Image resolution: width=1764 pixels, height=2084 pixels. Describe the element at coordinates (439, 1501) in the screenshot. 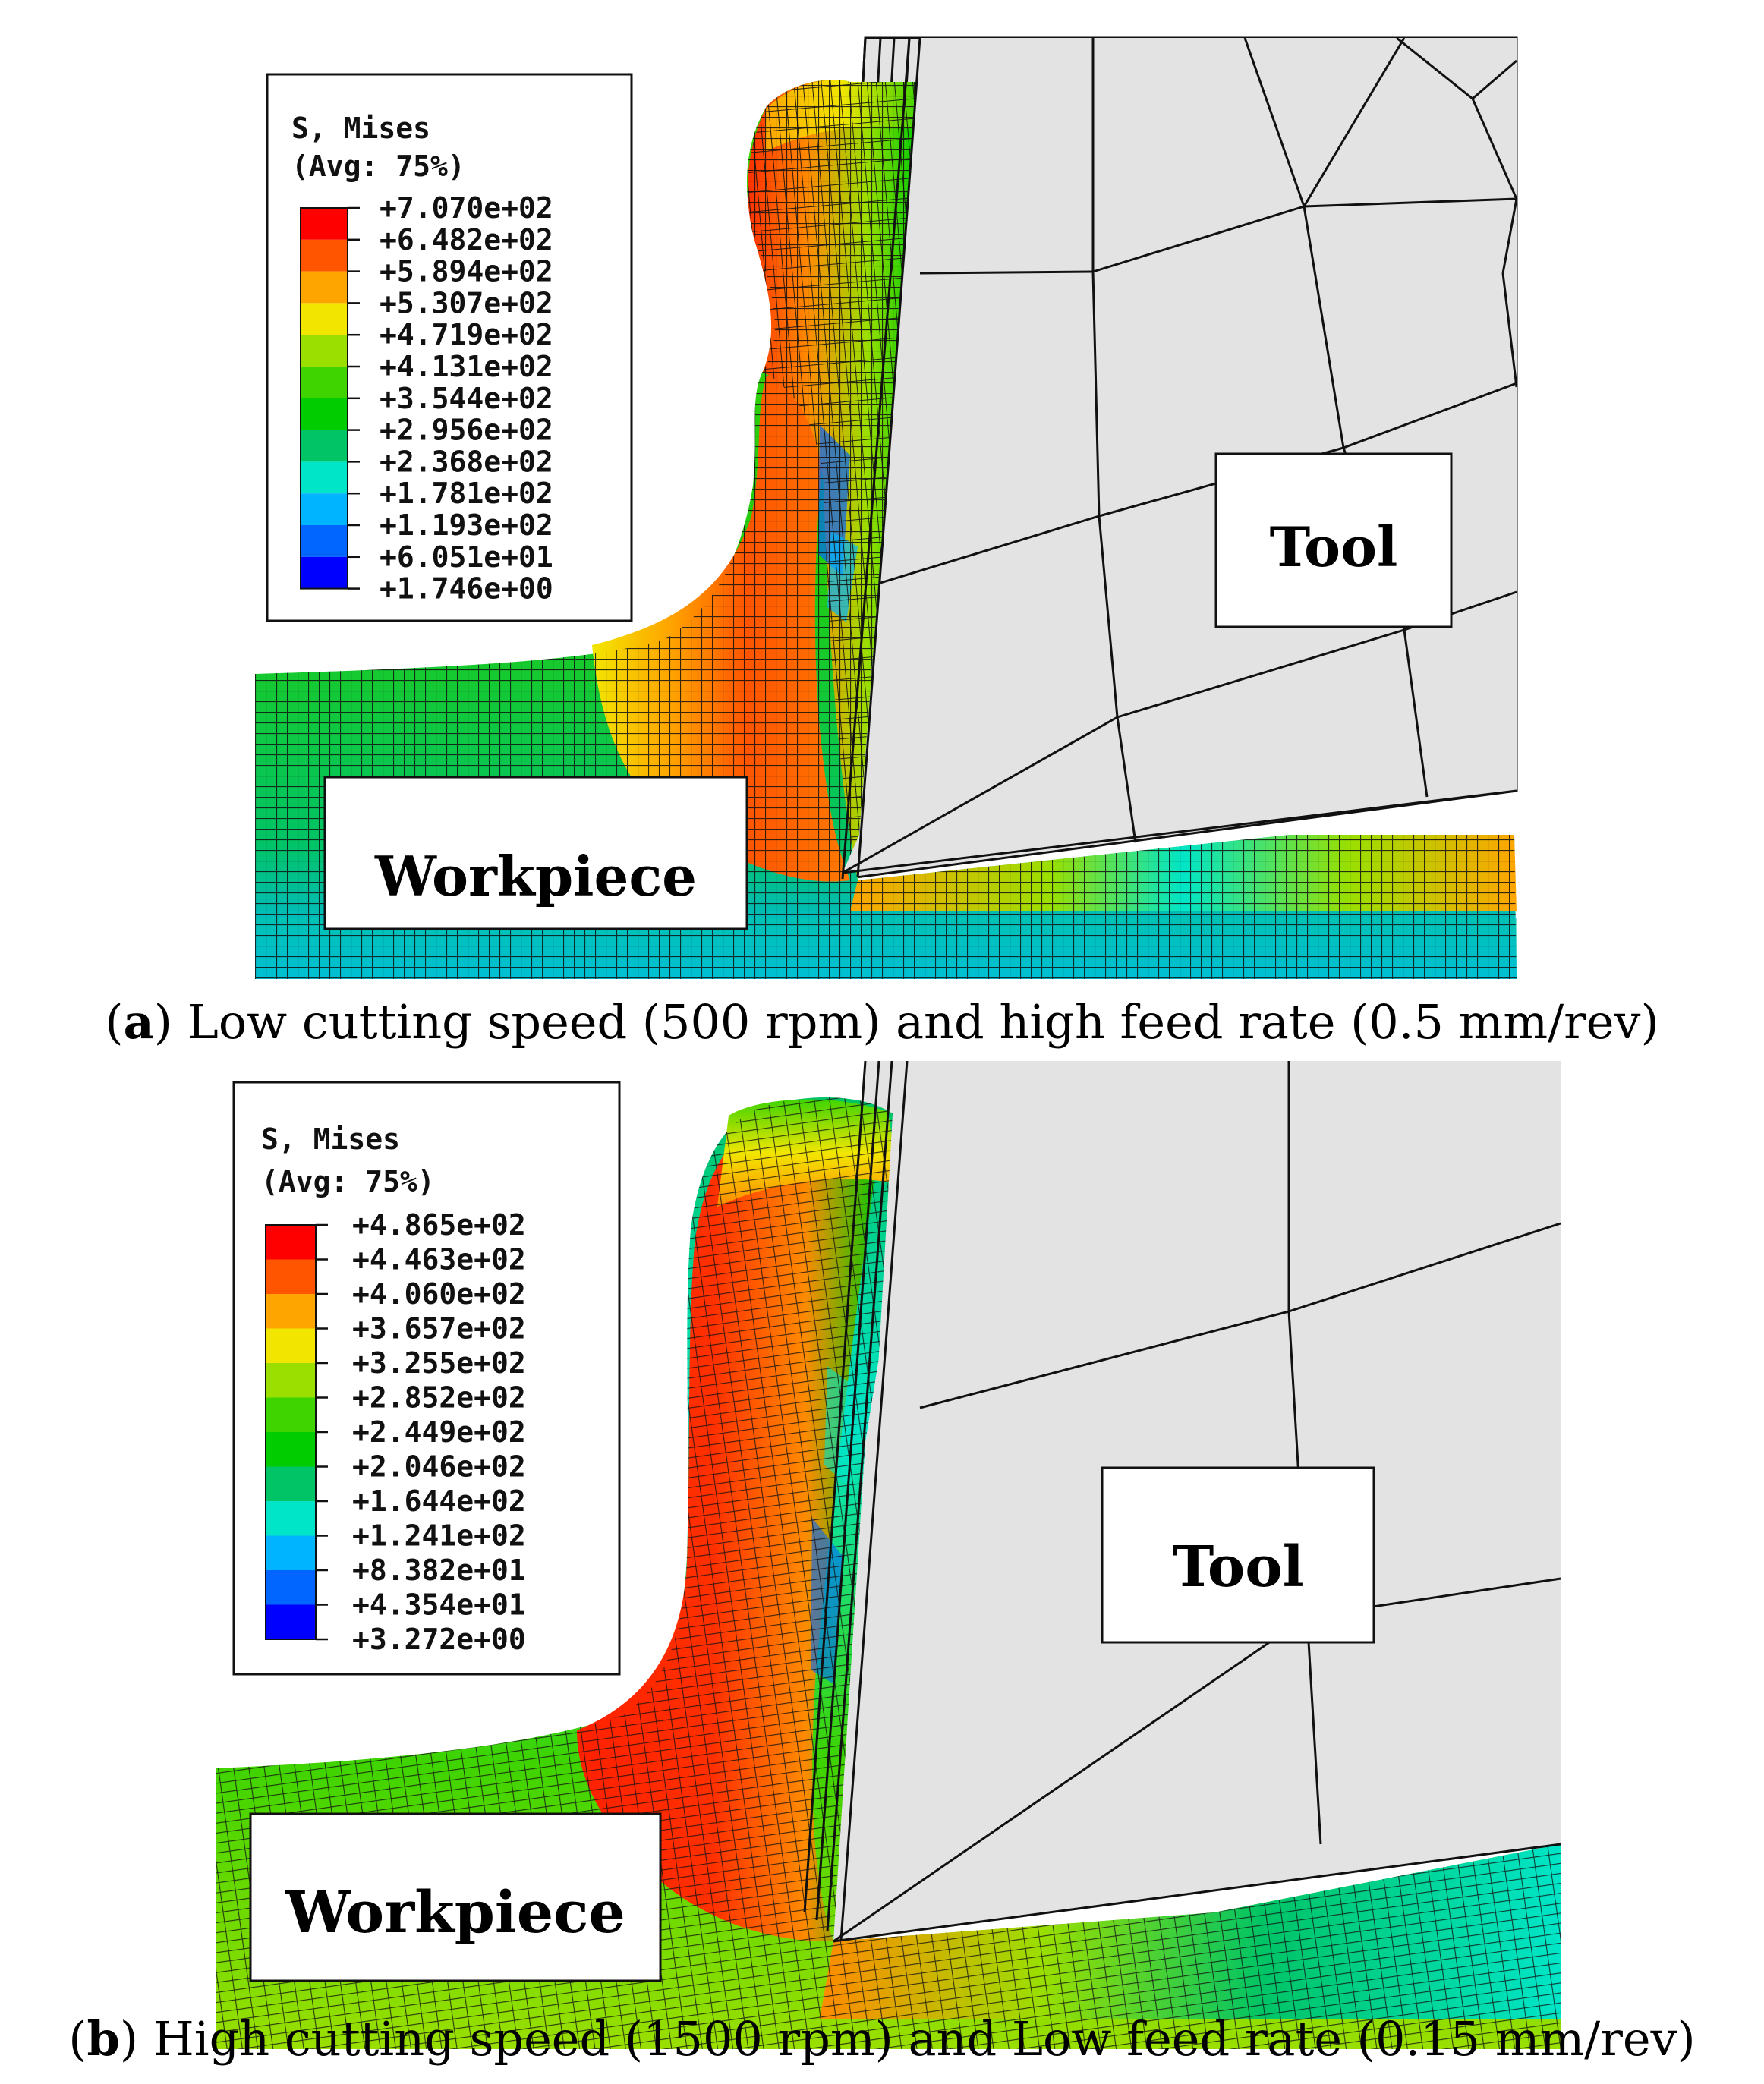

I see `legend-b-value: +1.644e+02` at that location.